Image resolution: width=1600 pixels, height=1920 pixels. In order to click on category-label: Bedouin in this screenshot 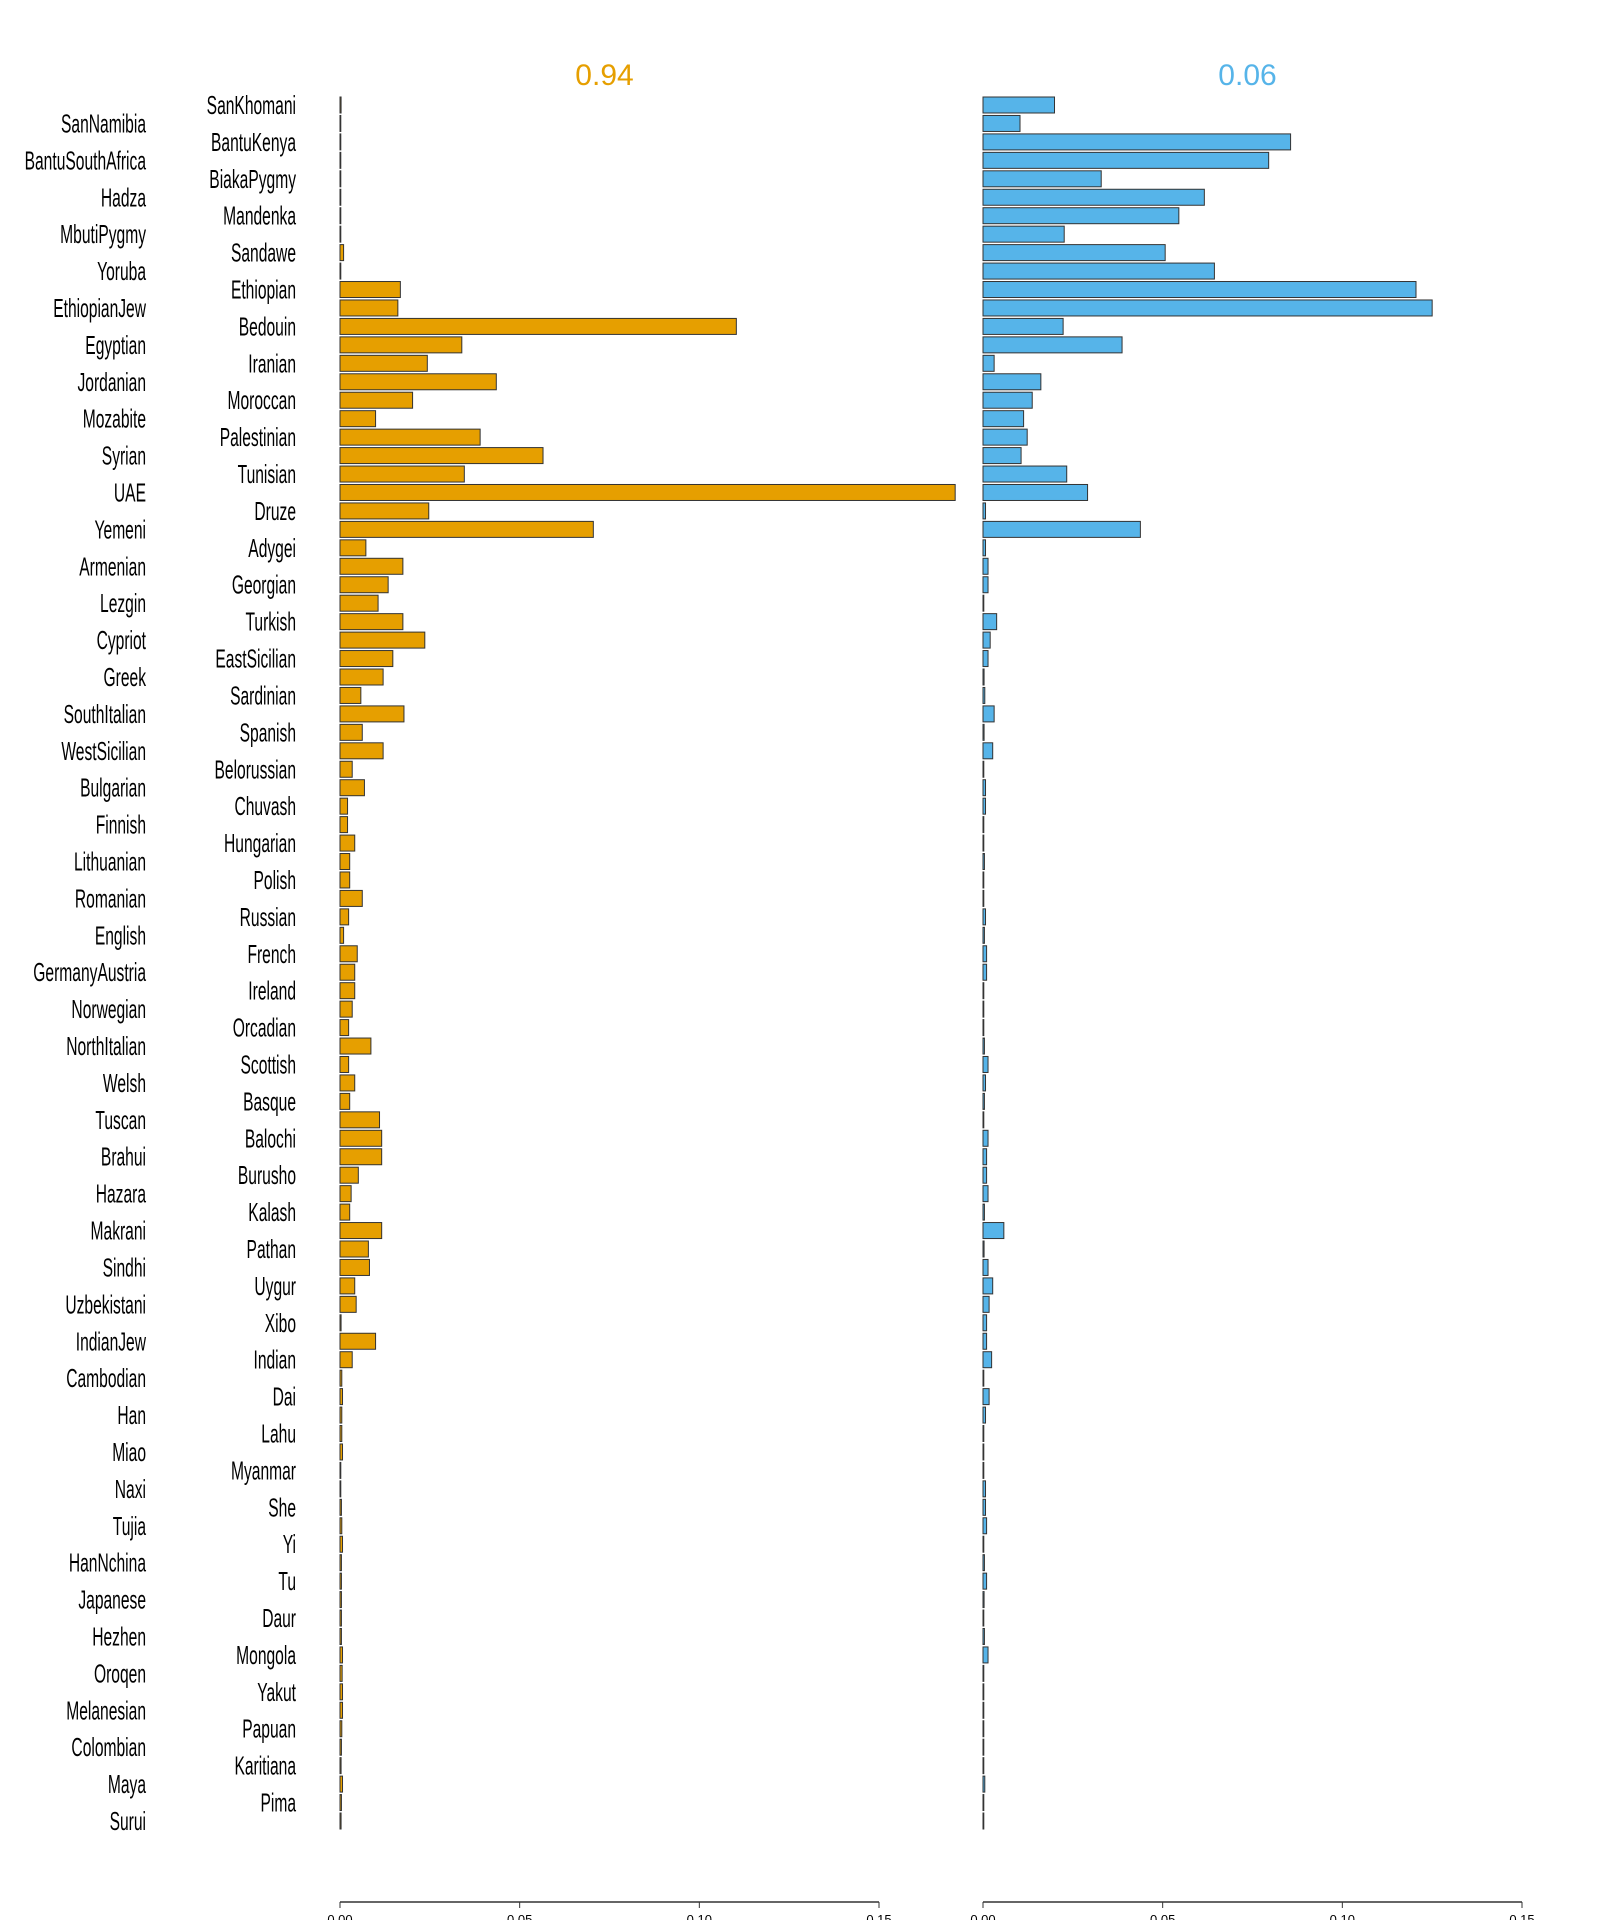, I will do `click(267, 326)`.